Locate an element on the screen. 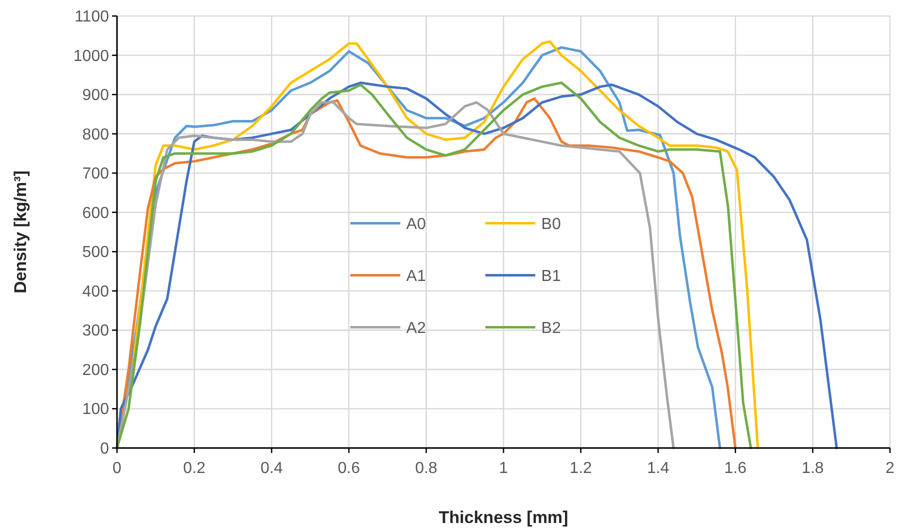 The height and width of the screenshot is (531, 898). x-tick-label: 0.2 is located at coordinates (194, 468).